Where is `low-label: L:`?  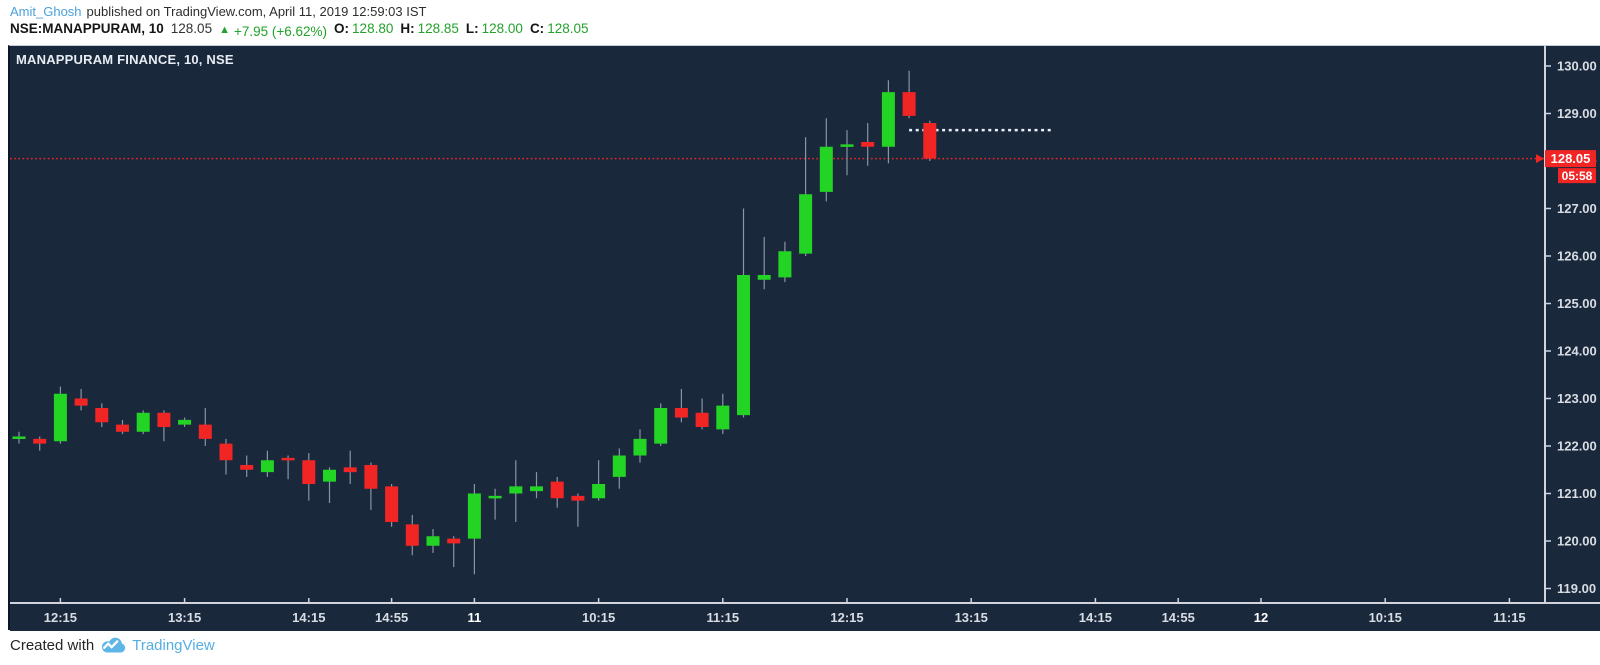 low-label: L: is located at coordinates (472, 28).